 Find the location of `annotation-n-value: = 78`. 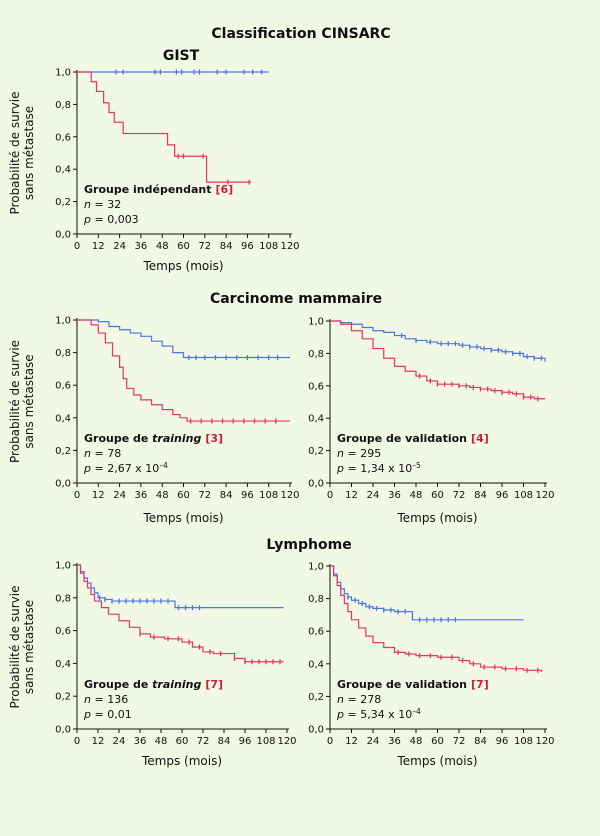

annotation-n-value: = 78 is located at coordinates (106, 453).